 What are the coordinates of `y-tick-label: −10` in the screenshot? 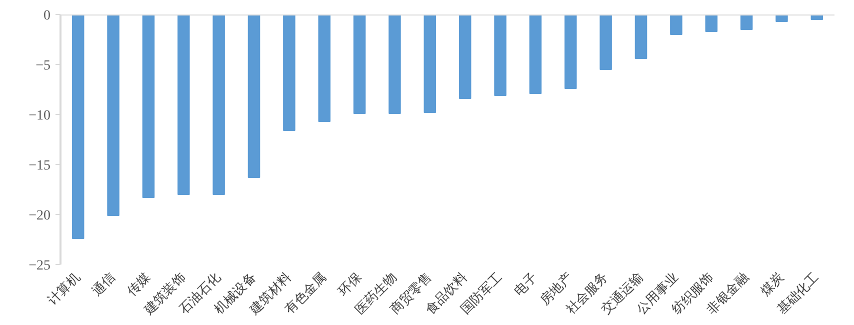 It's located at (39, 116).